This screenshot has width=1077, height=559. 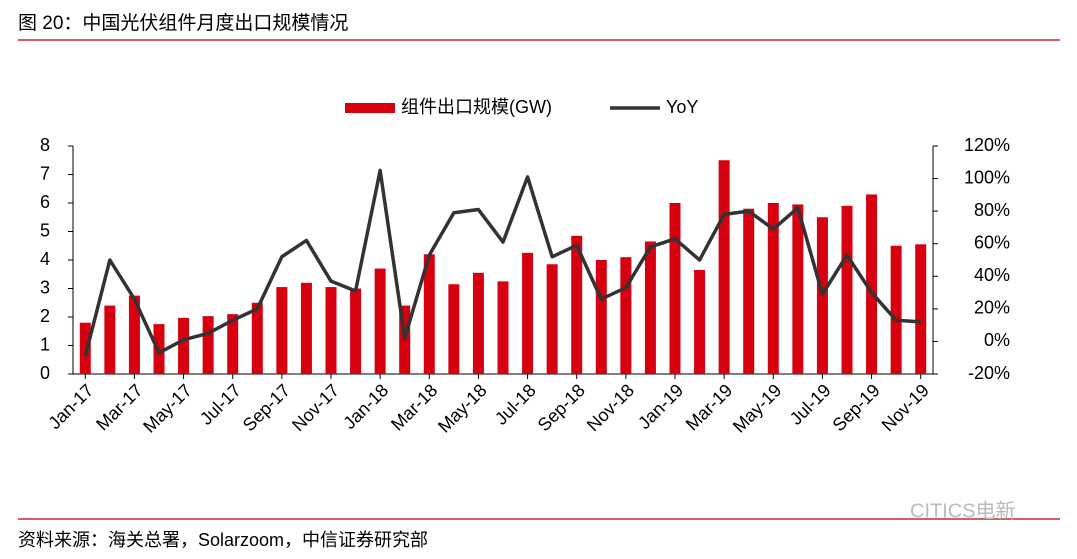 What do you see at coordinates (682, 107) in the screenshot?
I see `legend-label: YoY` at bounding box center [682, 107].